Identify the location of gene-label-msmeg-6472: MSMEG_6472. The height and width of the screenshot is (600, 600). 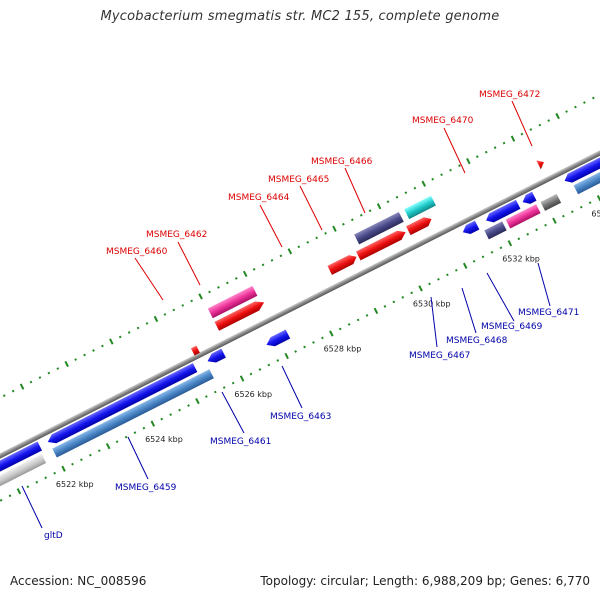
(509, 95).